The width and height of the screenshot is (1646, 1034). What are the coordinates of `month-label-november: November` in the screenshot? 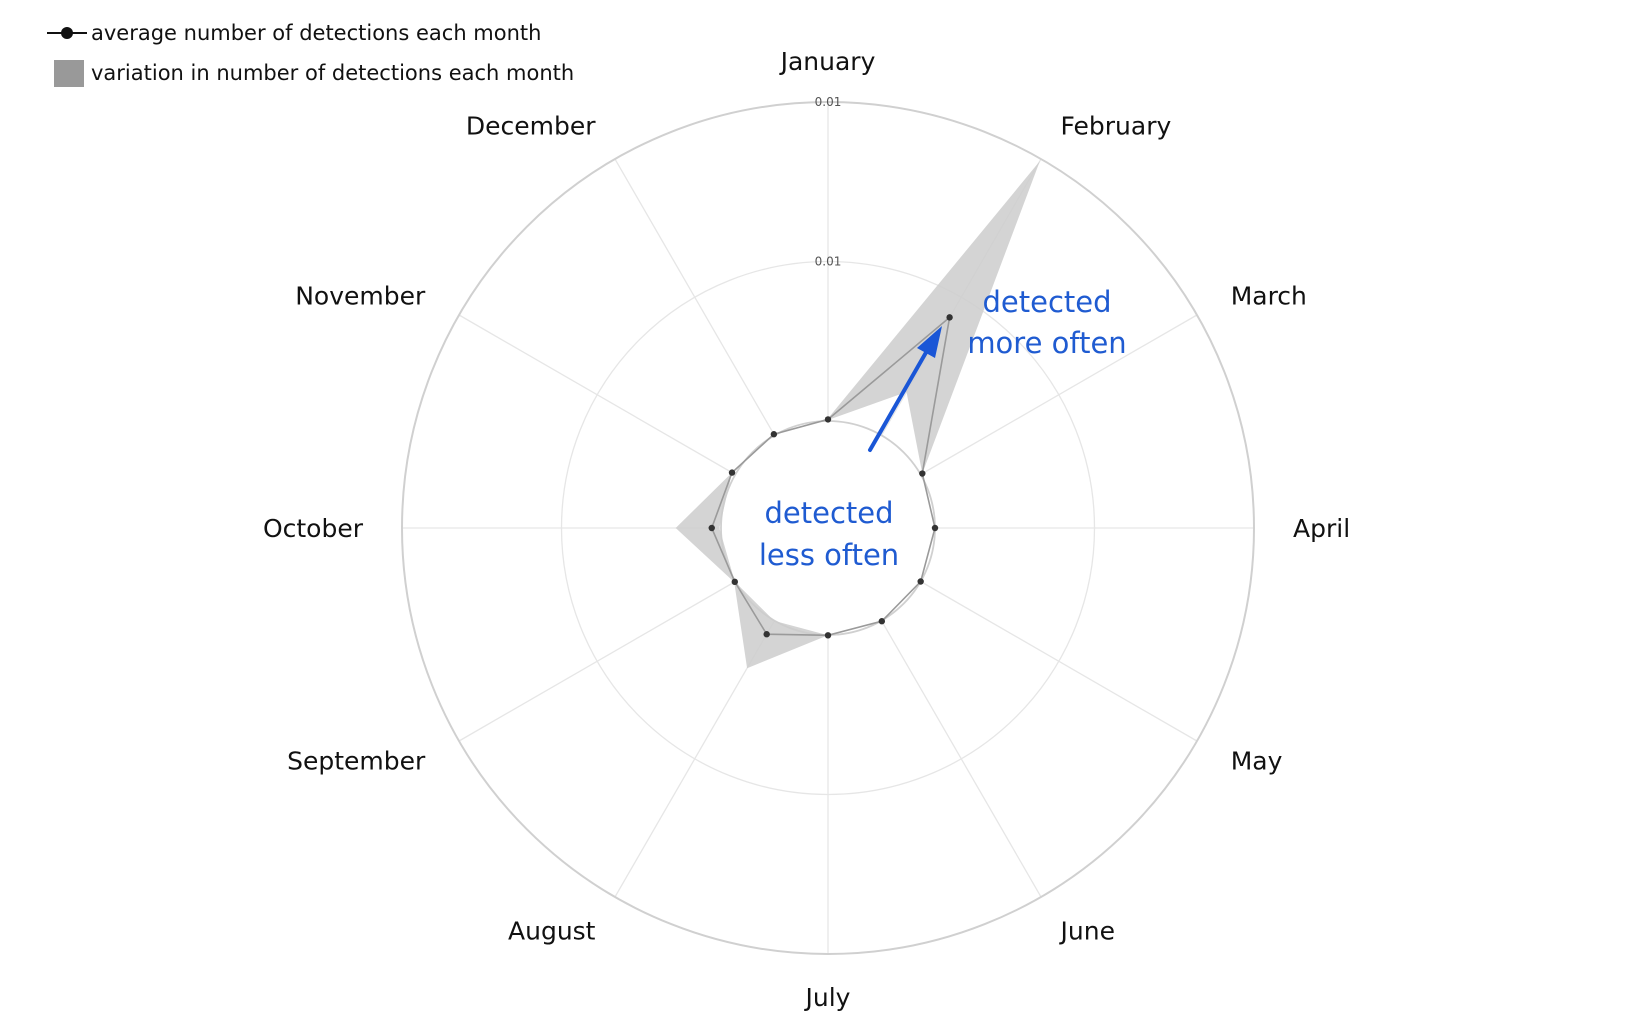 It's located at (360, 296).